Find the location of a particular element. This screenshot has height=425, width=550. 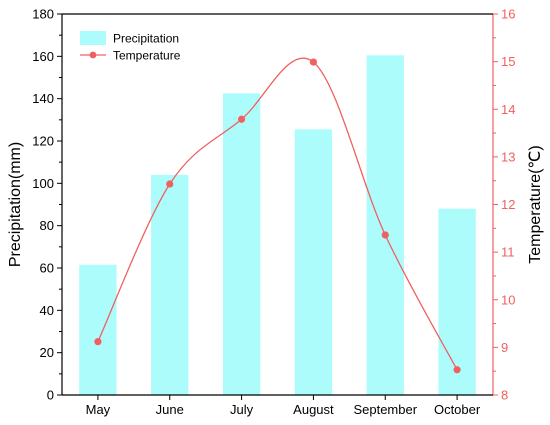

x-tick-label-october: October is located at coordinates (457, 409).